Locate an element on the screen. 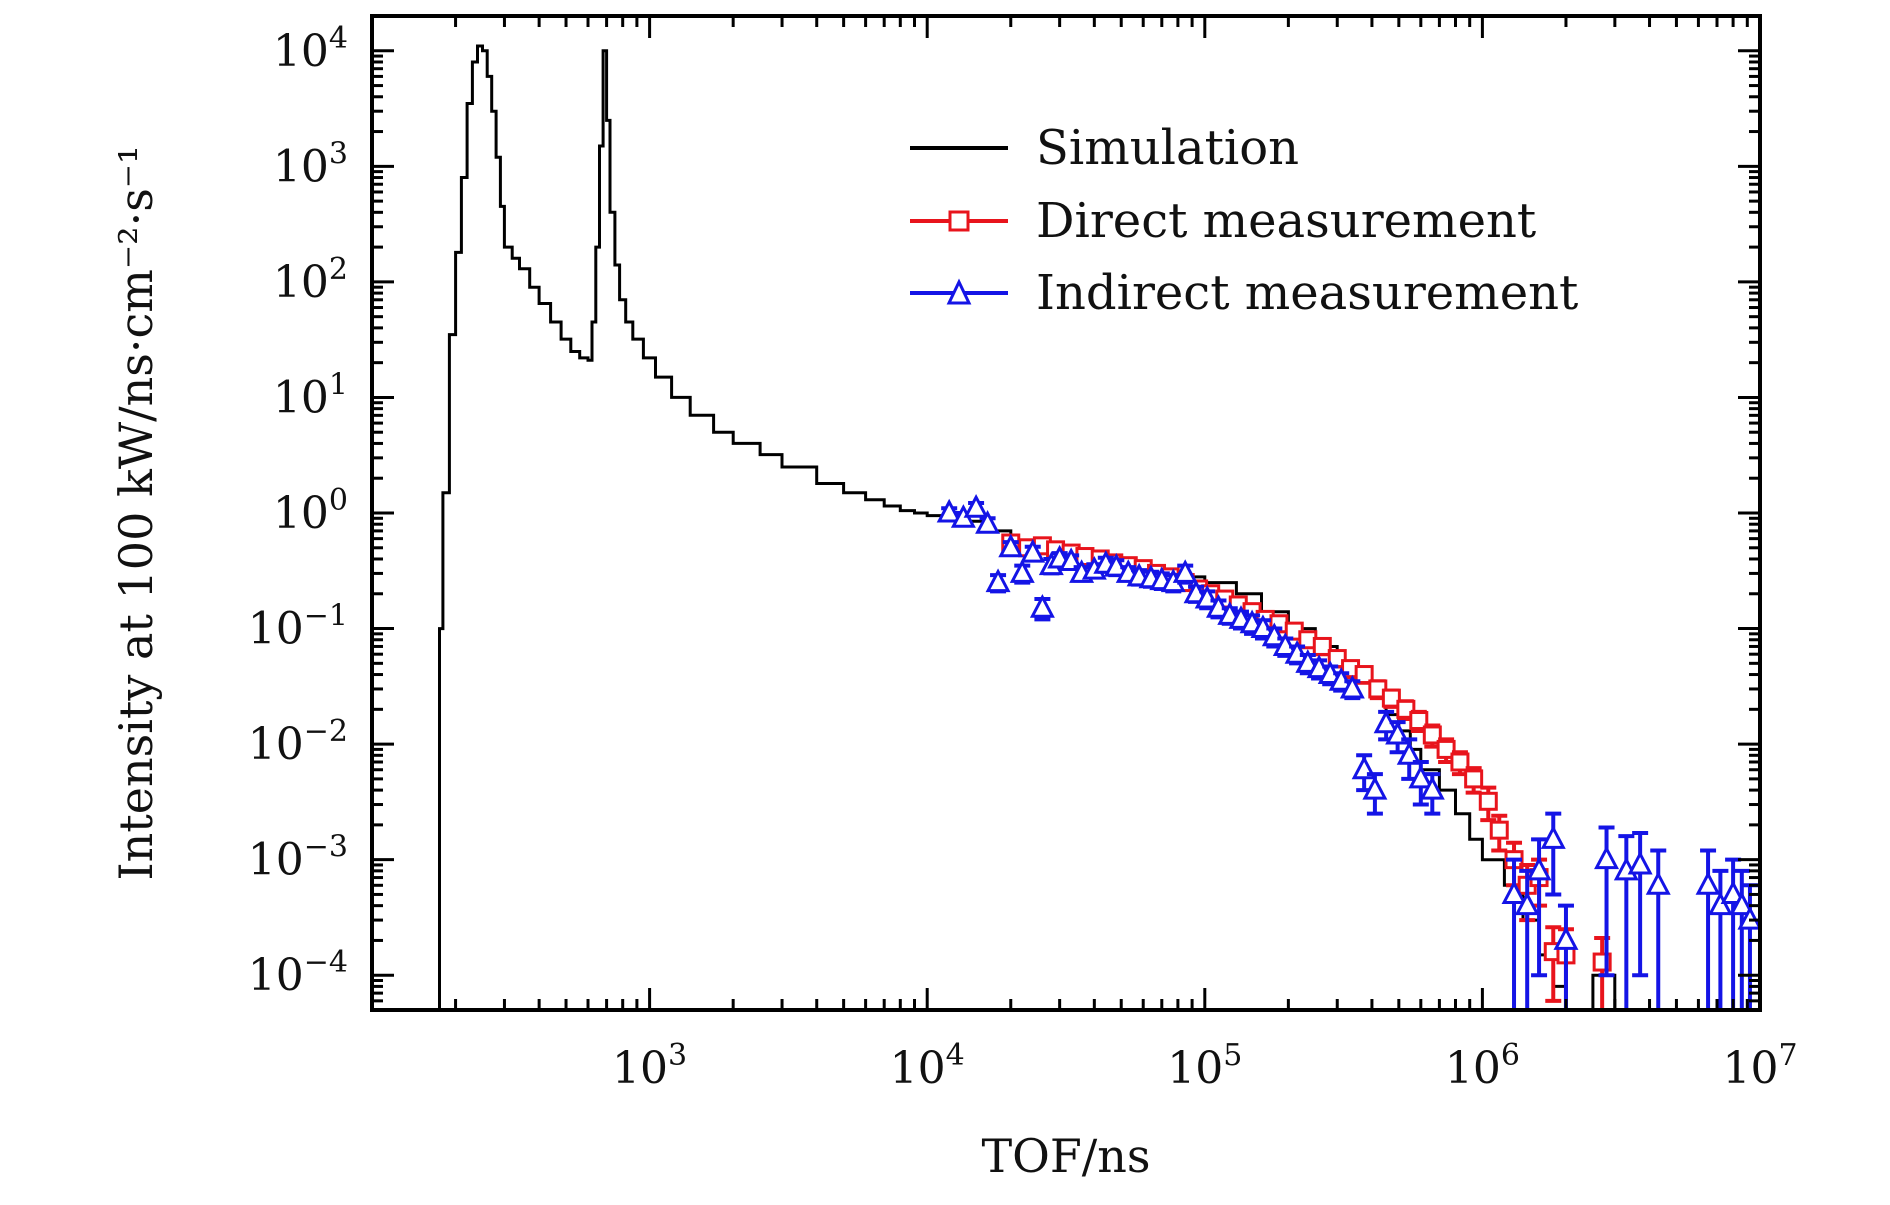 The height and width of the screenshot is (1205, 1890). legend-simulation-label: Simulation is located at coordinates (1167, 148).